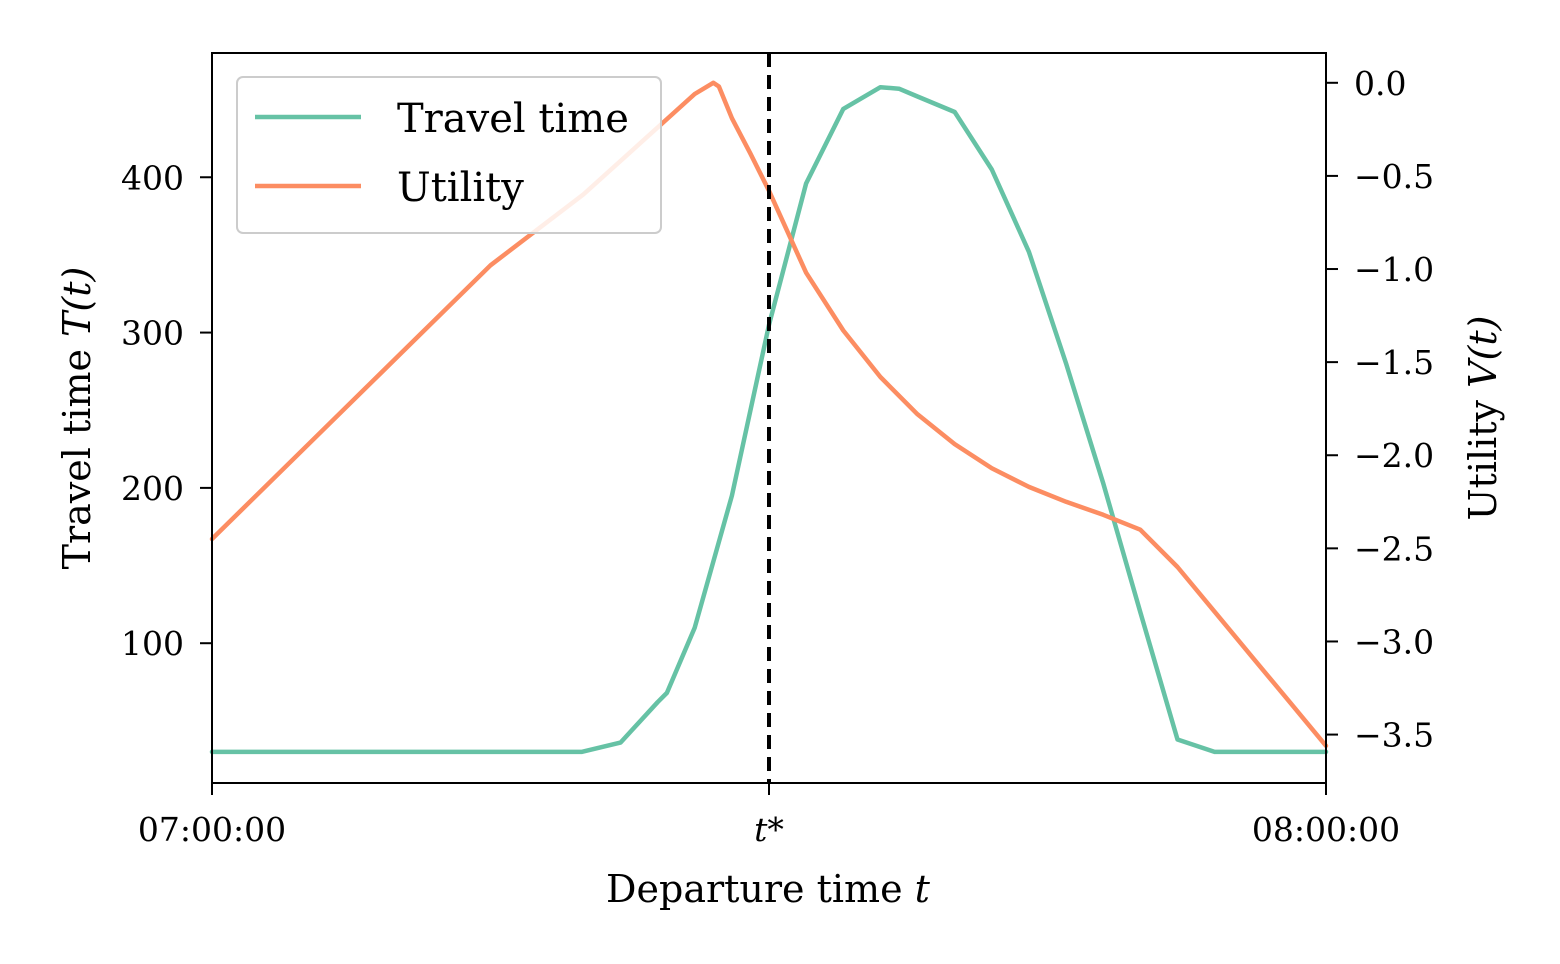 The image size is (1560, 964). I want to click on y-axis-left: 100 200 300 400, so click(166, 410).